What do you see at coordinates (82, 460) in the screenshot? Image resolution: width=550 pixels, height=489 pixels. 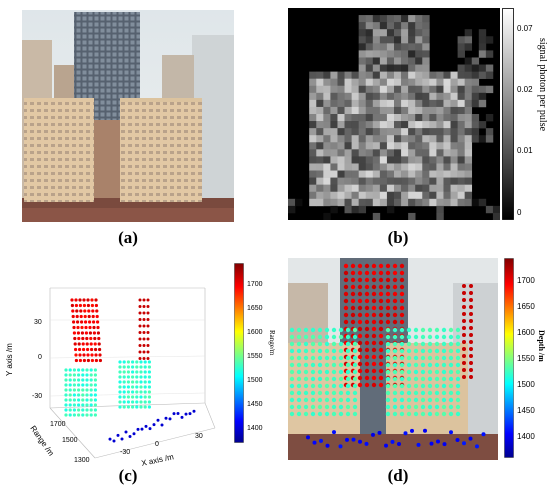 I see `range-tick-1300: 1300` at bounding box center [82, 460].